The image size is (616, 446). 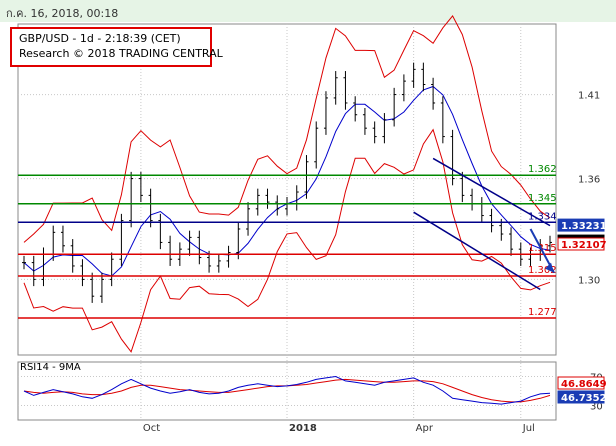 I want to click on x-tick-label: Apr, so click(x=425, y=428).